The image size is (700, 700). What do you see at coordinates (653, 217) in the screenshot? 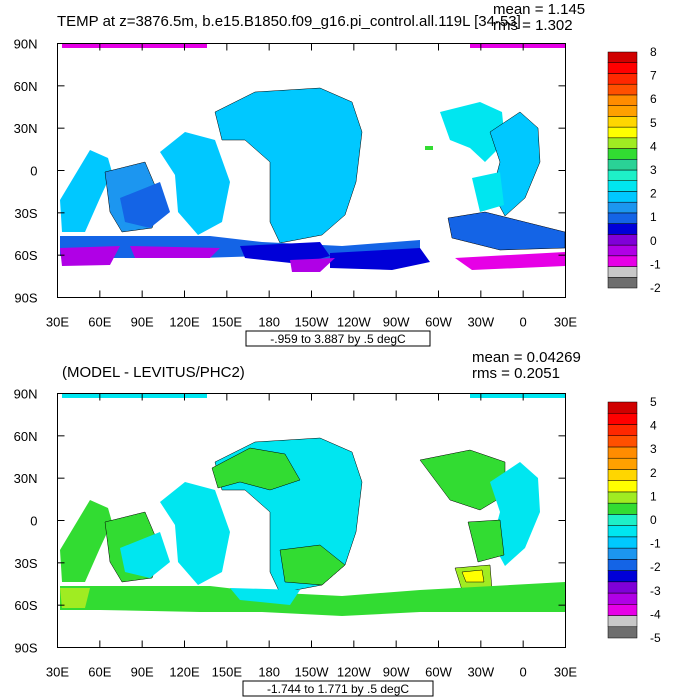
I see `top-colorbar-label: 1` at bounding box center [653, 217].